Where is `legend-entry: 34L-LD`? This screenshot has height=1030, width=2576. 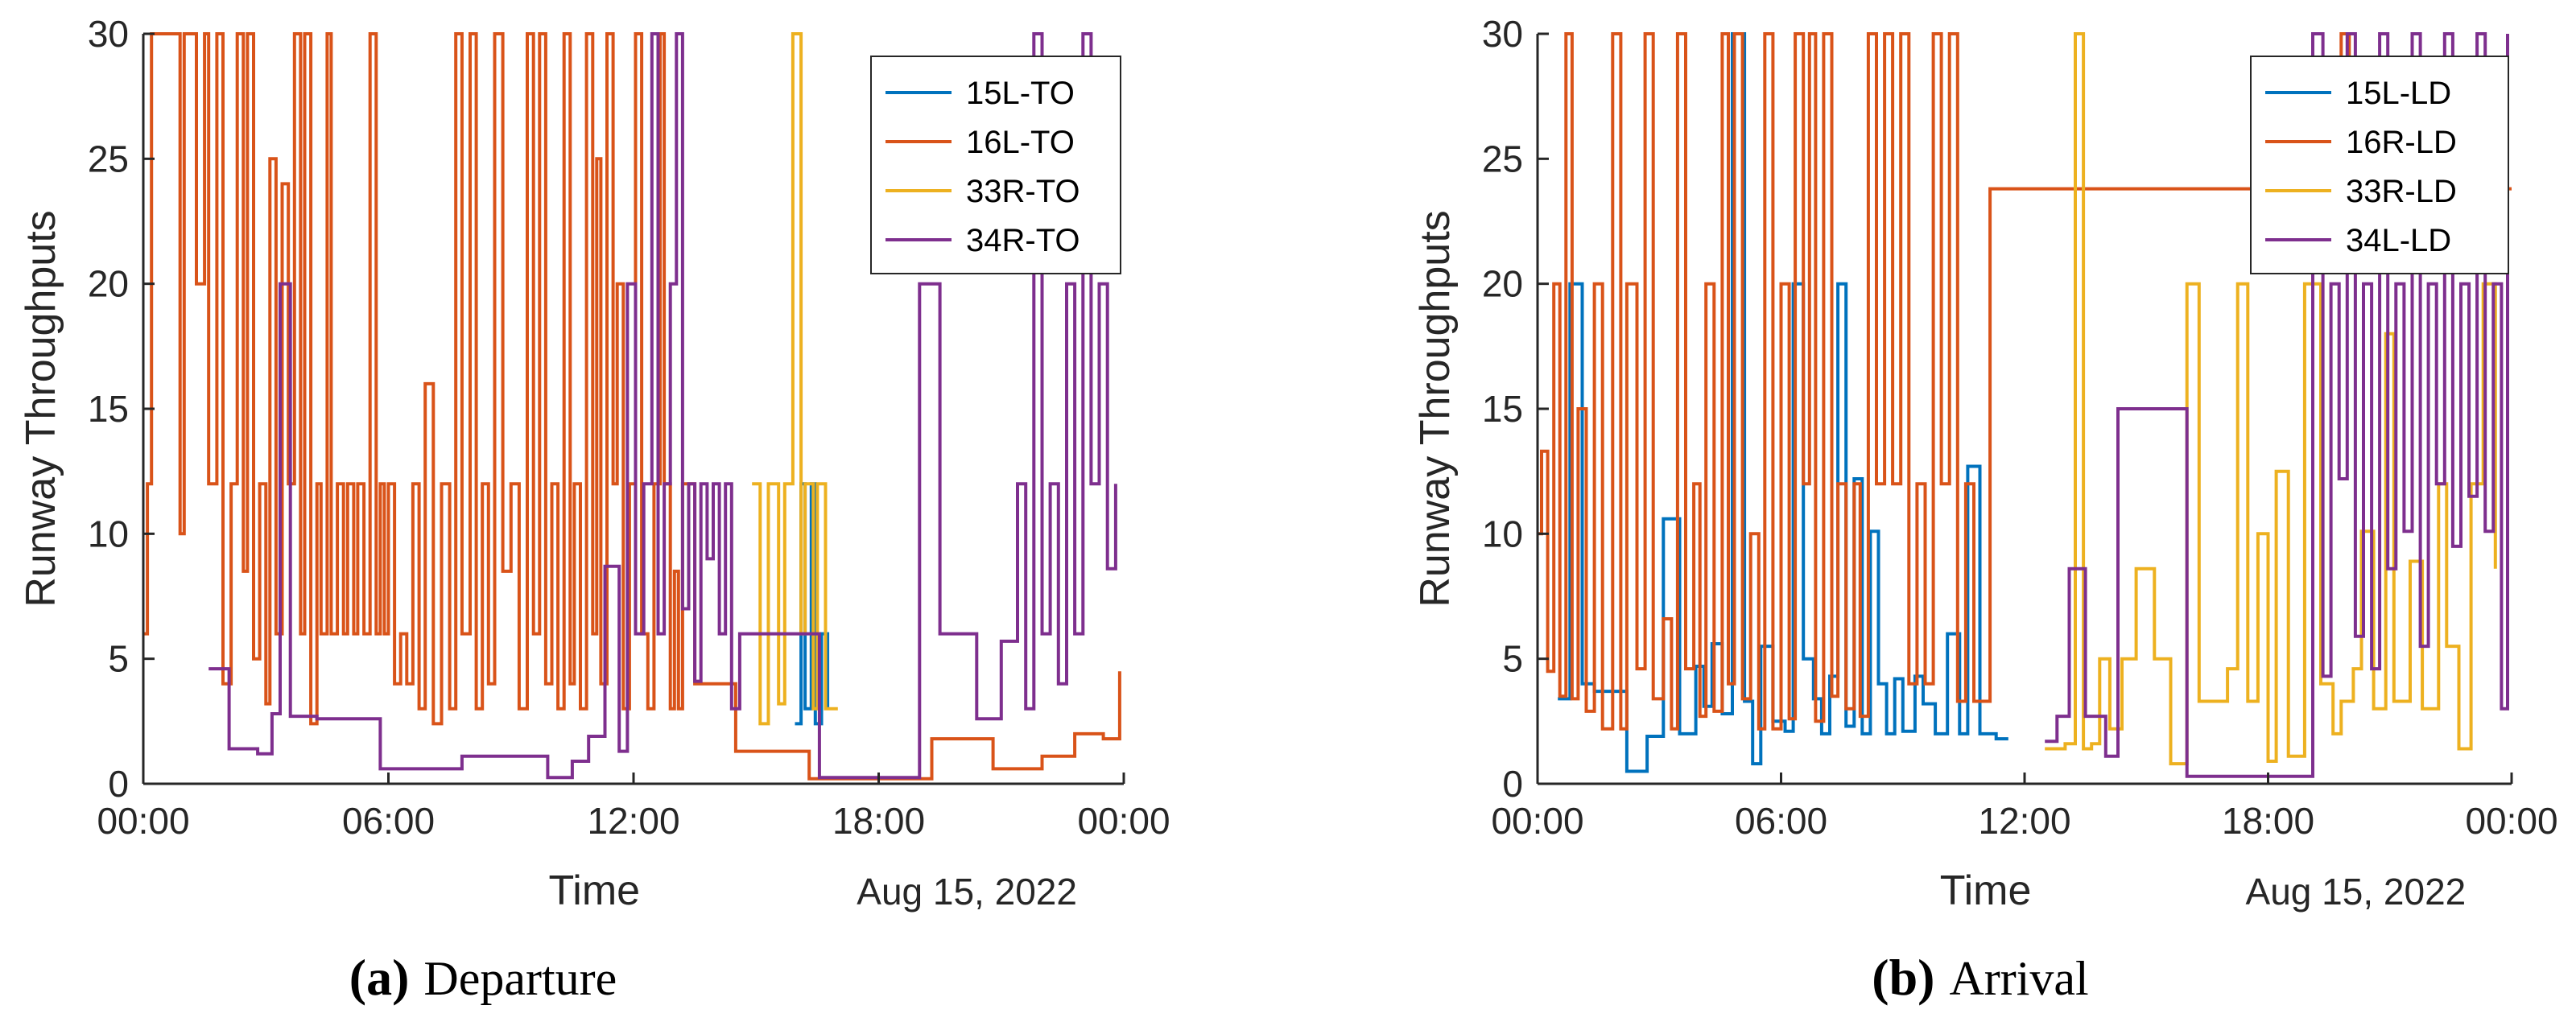
legend-entry: 34L-LD is located at coordinates (2398, 240).